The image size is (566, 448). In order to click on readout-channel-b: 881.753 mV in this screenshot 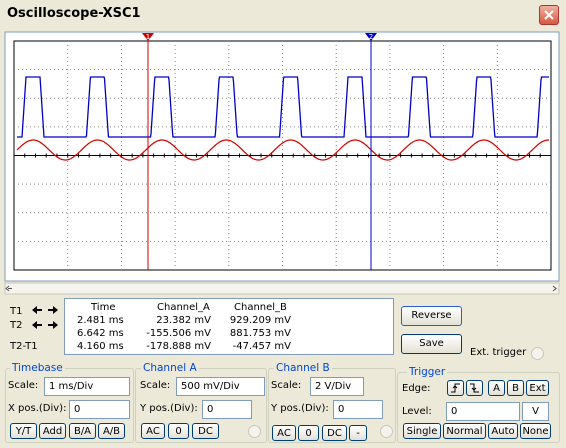, I will do `click(260, 333)`.